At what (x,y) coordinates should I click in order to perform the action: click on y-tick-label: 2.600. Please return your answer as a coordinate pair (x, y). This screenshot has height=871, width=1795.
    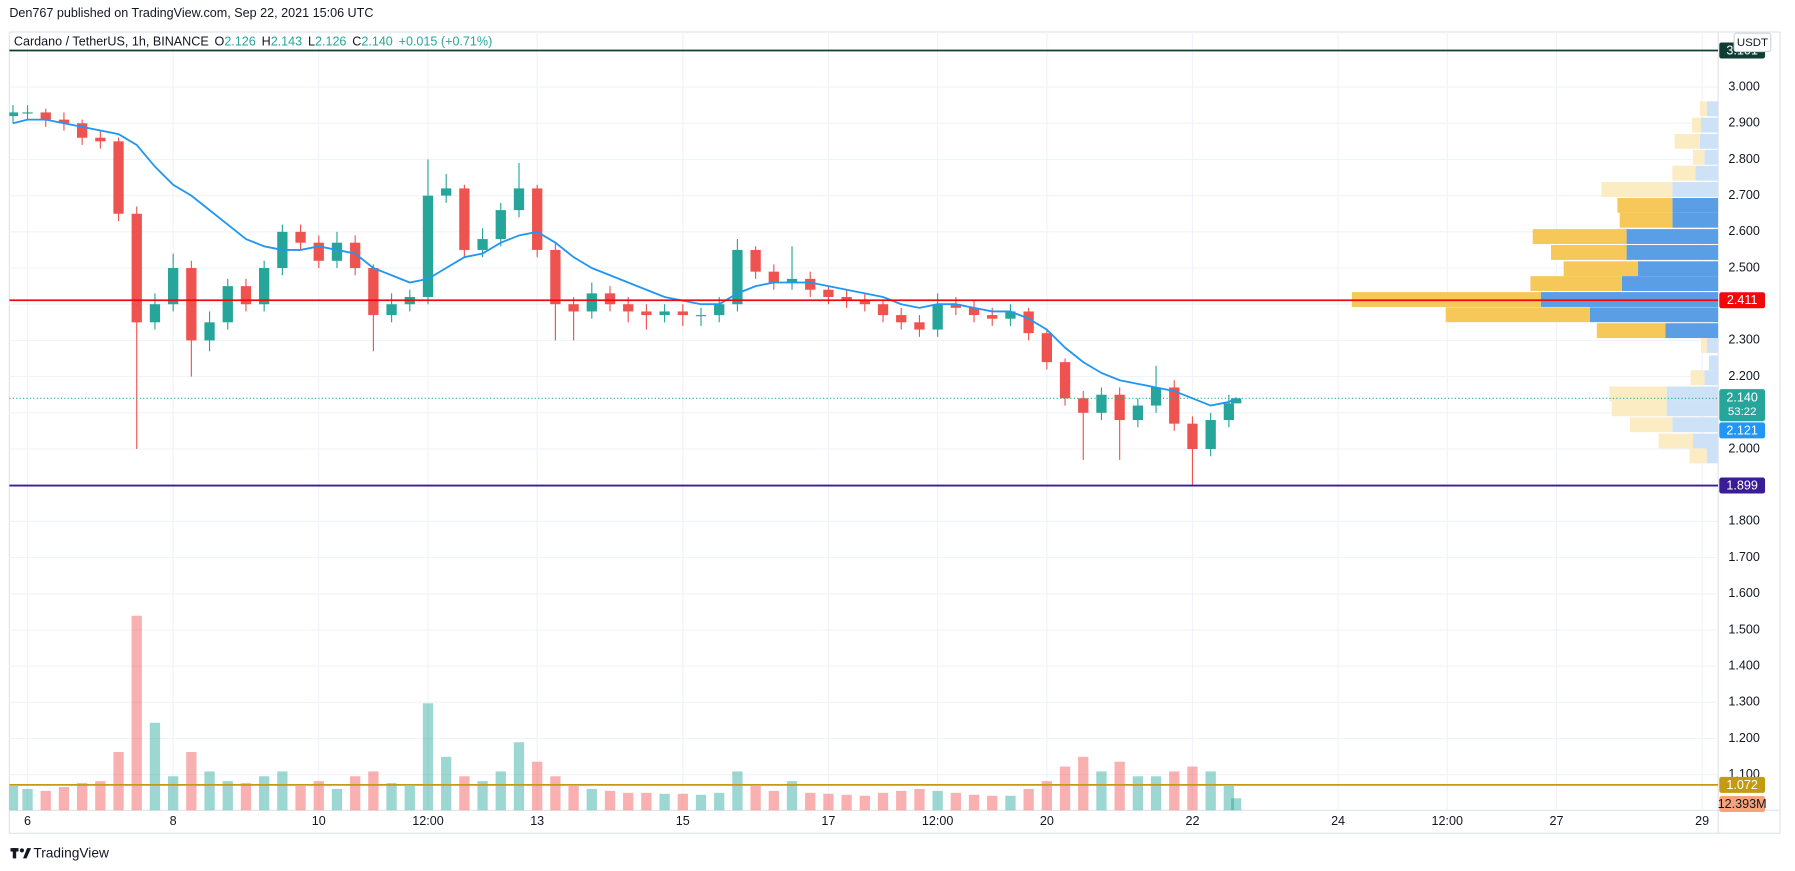
    Looking at the image, I should click on (1743, 231).